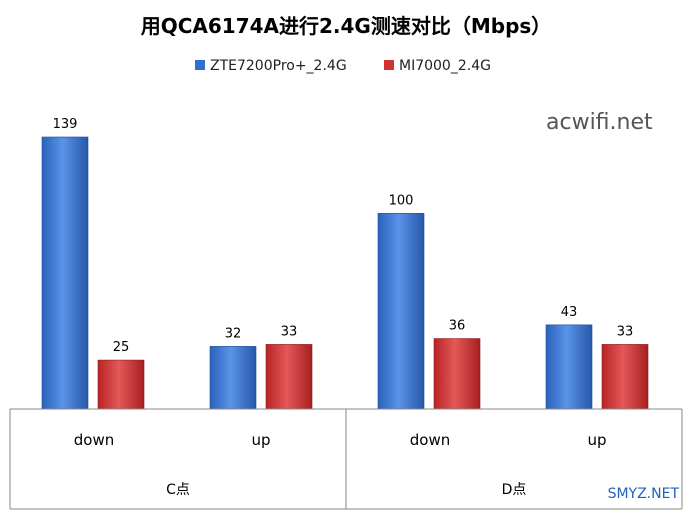 The height and width of the screenshot is (512, 692). Describe the element at coordinates (457, 326) in the screenshot. I see `data-label-mi-down-d: 36` at that location.